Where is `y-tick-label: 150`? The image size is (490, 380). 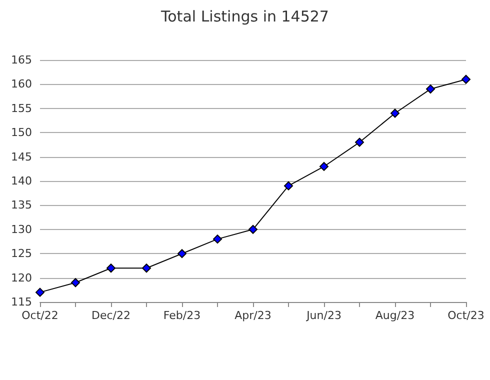
y-tick-label: 150 is located at coordinates (21, 133).